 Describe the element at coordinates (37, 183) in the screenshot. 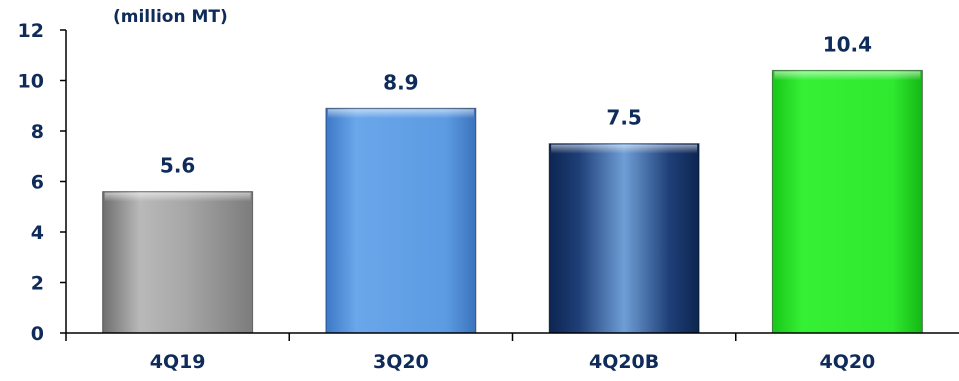

I see `y-tick-label: 6` at that location.